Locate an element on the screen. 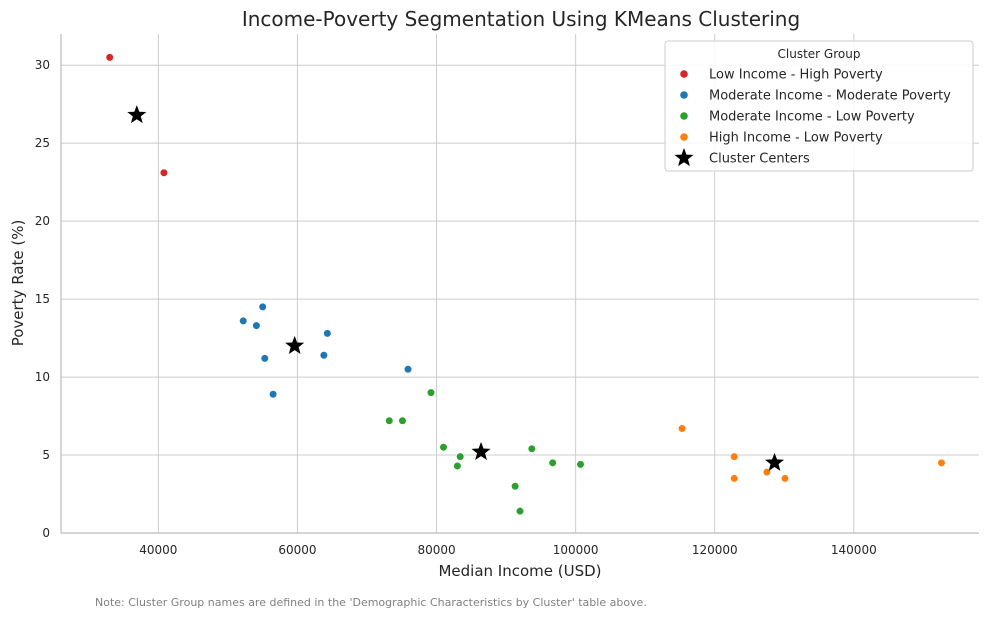 This screenshot has height=620, width=989. x-tick-label: 140000 is located at coordinates (854, 550).